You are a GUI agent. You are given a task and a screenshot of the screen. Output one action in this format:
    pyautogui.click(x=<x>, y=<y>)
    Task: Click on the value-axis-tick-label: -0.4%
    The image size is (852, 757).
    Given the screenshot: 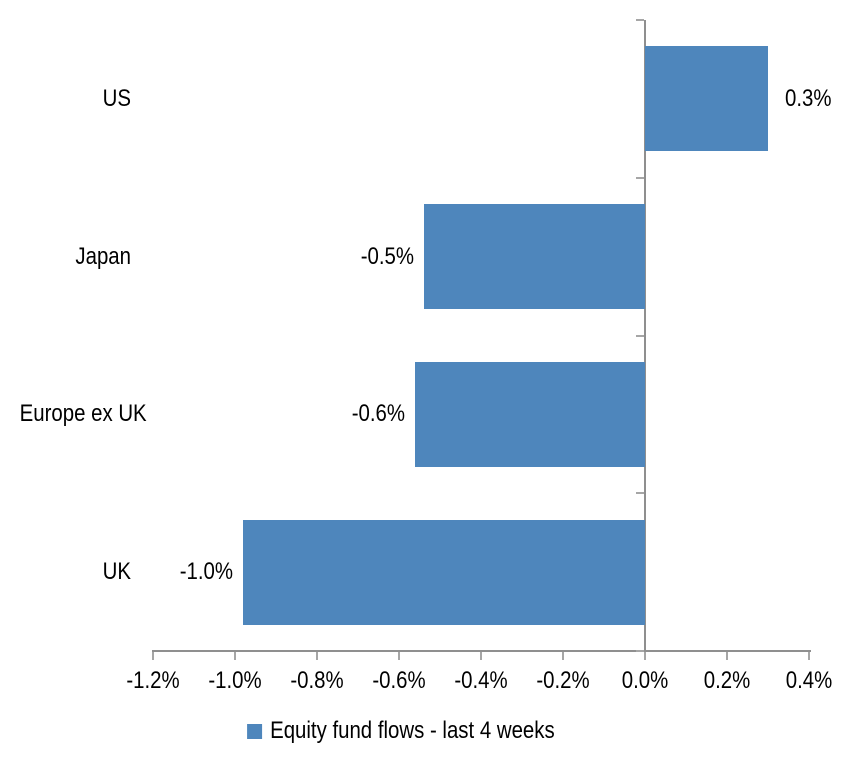 What is the action you would take?
    pyautogui.click(x=481, y=680)
    